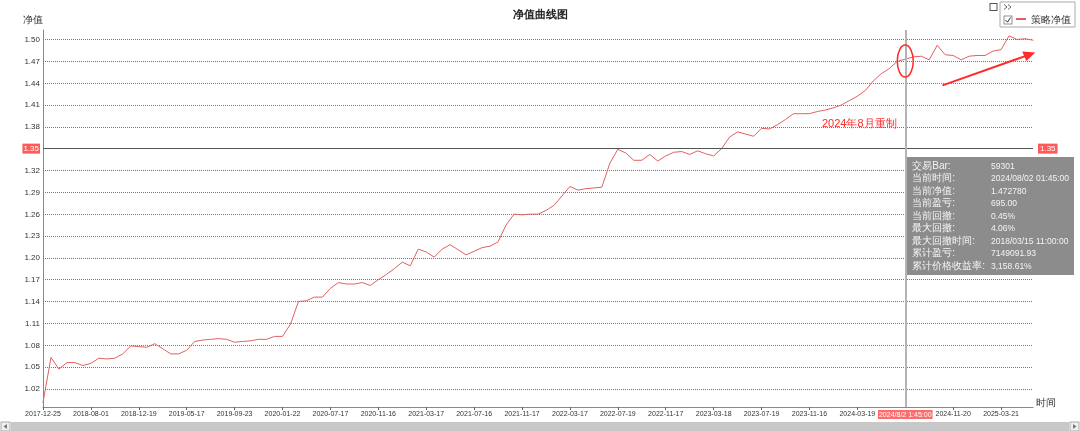  Describe the element at coordinates (934, 216) in the screenshot. I see `annotation: 当前回撤:` at that location.